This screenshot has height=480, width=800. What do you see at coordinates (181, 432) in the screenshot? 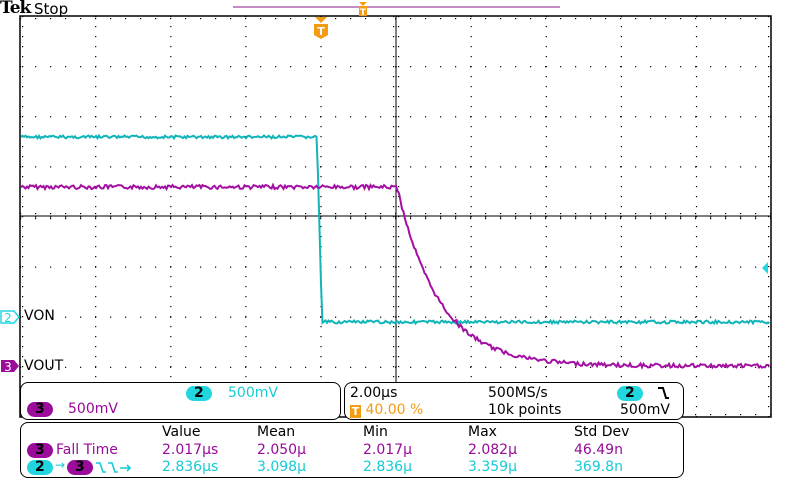
I see `header-value: Value` at bounding box center [181, 432].